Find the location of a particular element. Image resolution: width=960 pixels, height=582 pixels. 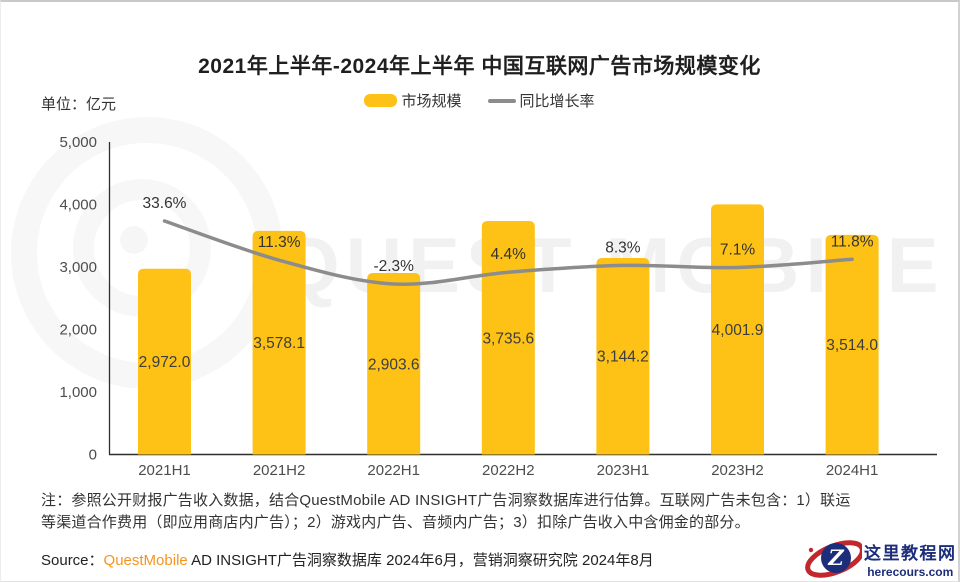

bar-2022H1 is located at coordinates (394, 364).